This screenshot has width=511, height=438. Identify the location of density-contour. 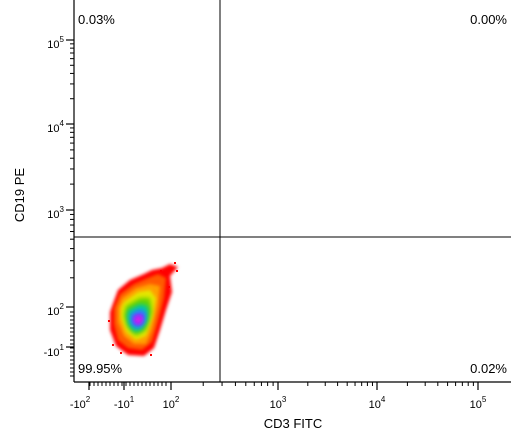
(138, 319).